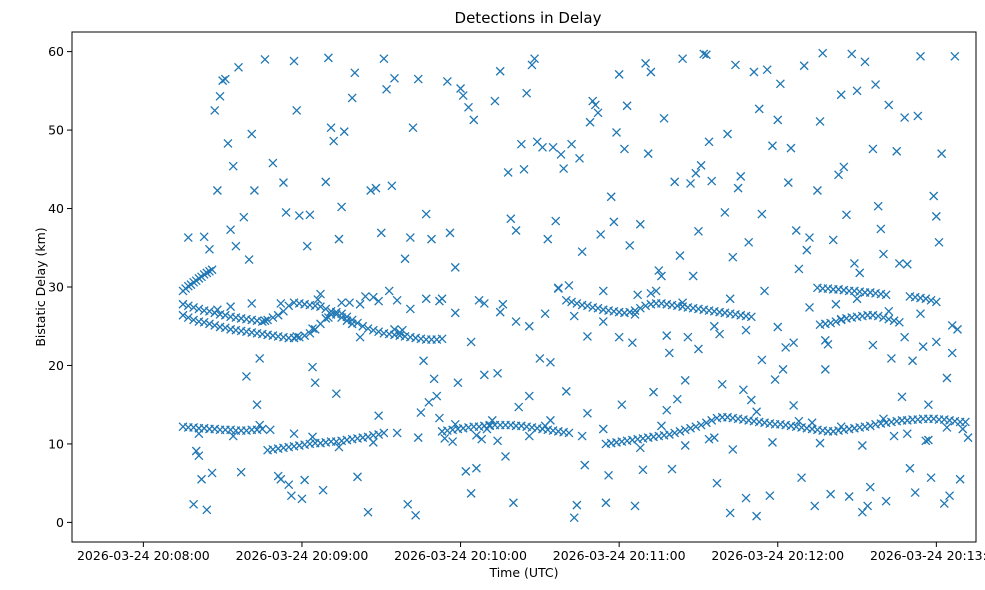  I want to click on y-tick-label: 40, so click(56, 208).